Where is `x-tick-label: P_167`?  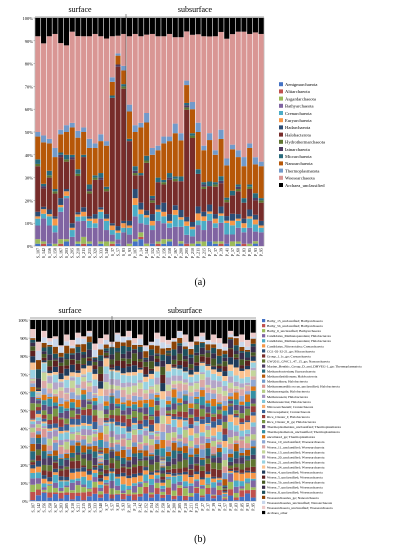 x-tick-label: P_167 is located at coordinates (175, 253).